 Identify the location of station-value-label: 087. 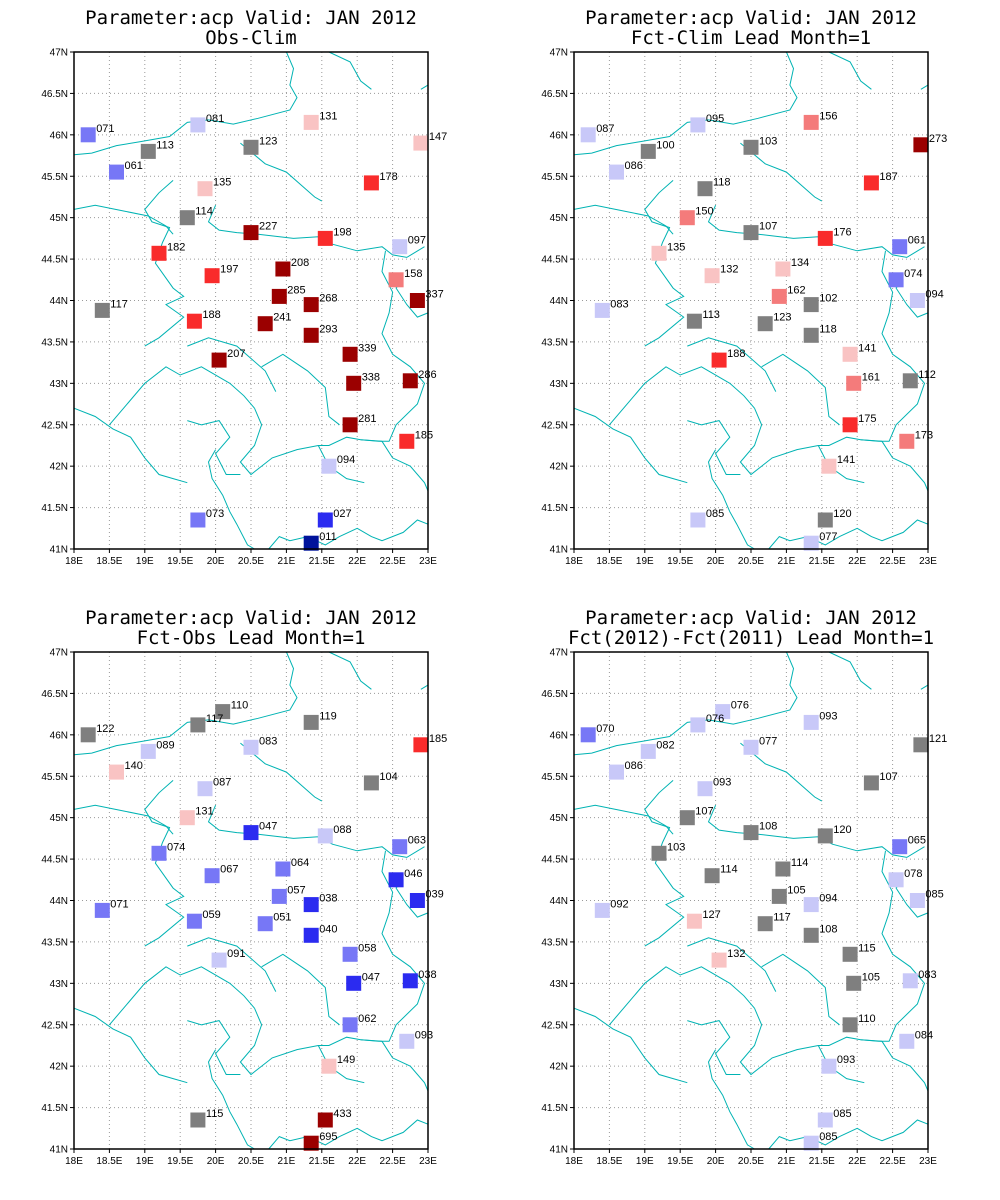
(605, 129).